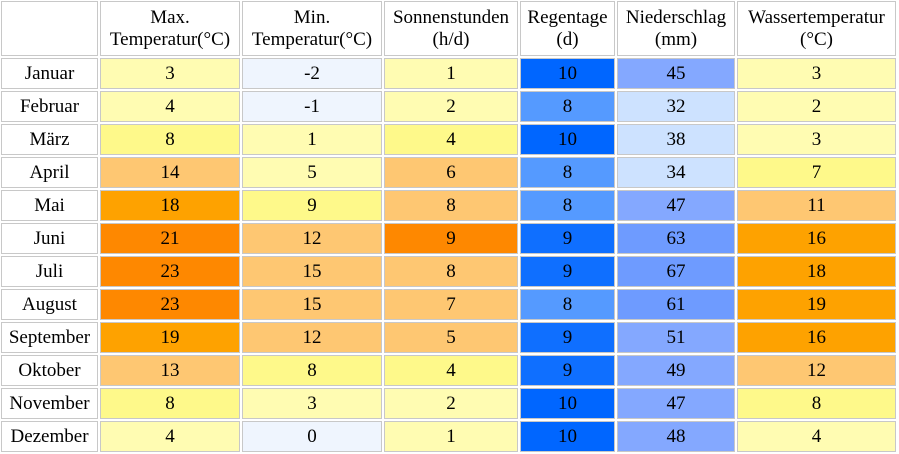 The image size is (899, 454). Describe the element at coordinates (170, 28) in the screenshot. I see `column-header-max-temperature: Max. Temperatur(°C)` at that location.